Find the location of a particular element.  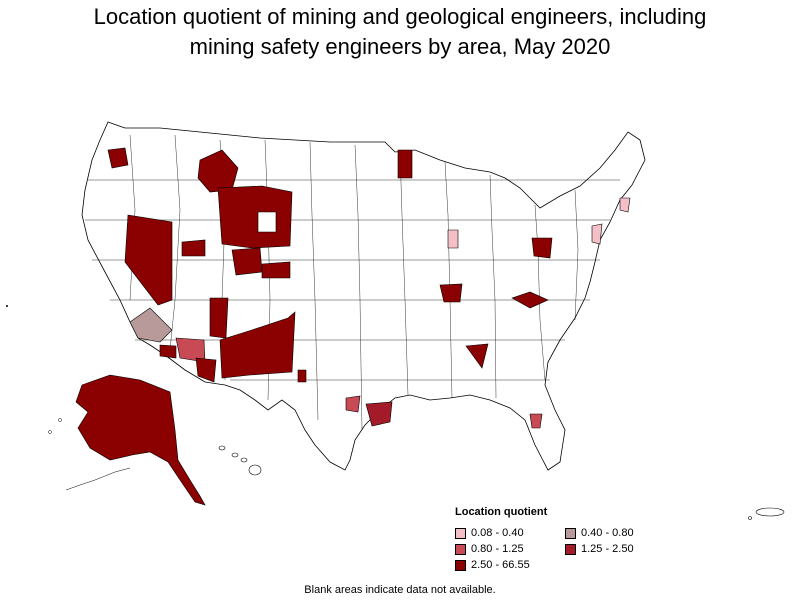

area-wyoming is located at coordinates (255, 217).